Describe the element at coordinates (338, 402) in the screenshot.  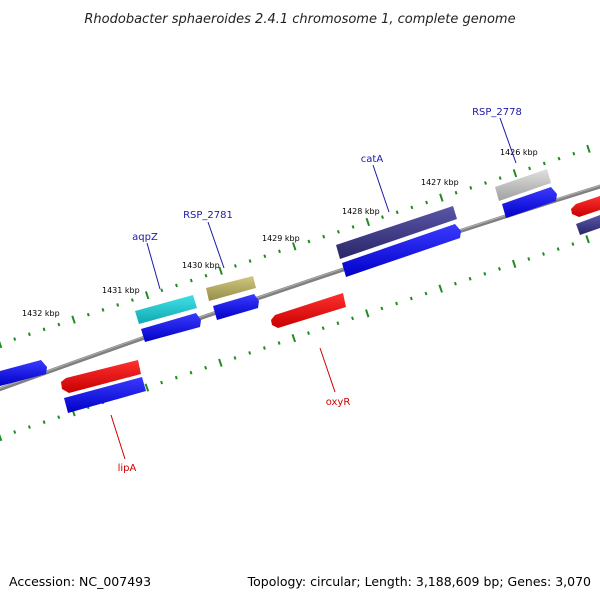
I see `gene-label-oxyR: oxyR` at that location.